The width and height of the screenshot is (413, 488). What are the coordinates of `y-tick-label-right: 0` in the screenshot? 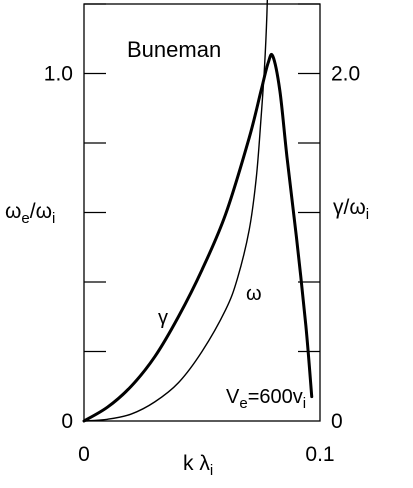 It's located at (337, 421).